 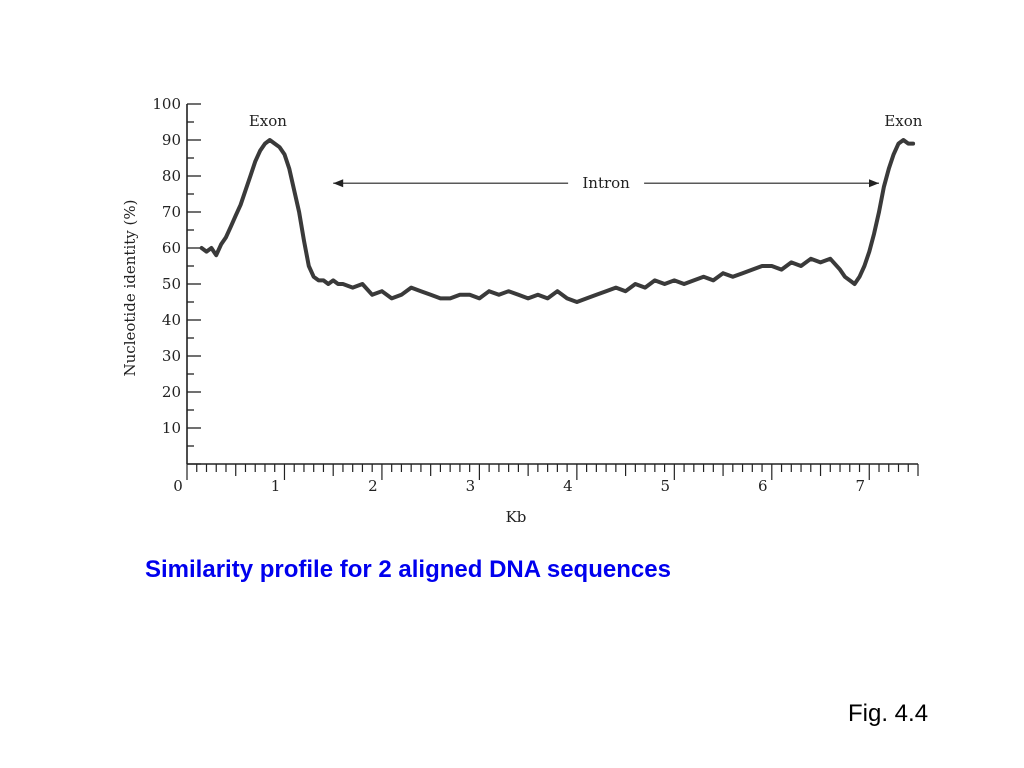 I want to click on y-tick-label: 80, so click(x=171, y=176).